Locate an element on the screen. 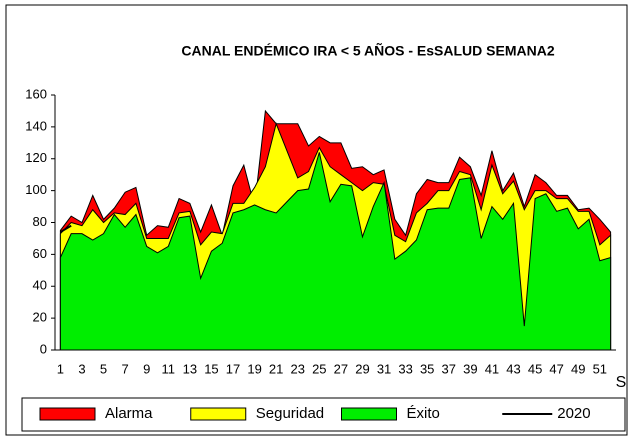 Image resolution: width=633 pixels, height=441 pixels. x-tick-label: 23 is located at coordinates (298, 368).